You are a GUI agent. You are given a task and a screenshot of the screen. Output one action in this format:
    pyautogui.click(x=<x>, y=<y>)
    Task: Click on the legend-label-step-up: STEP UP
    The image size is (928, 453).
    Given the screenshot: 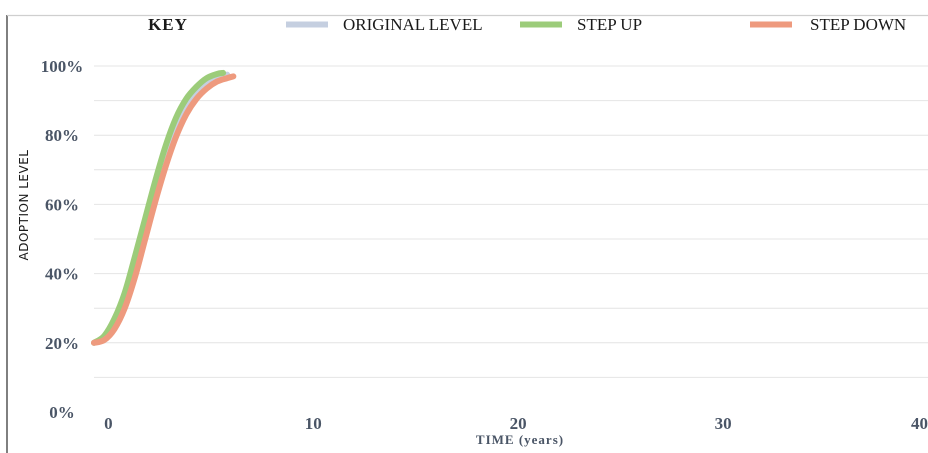 What is the action you would take?
    pyautogui.click(x=609, y=24)
    